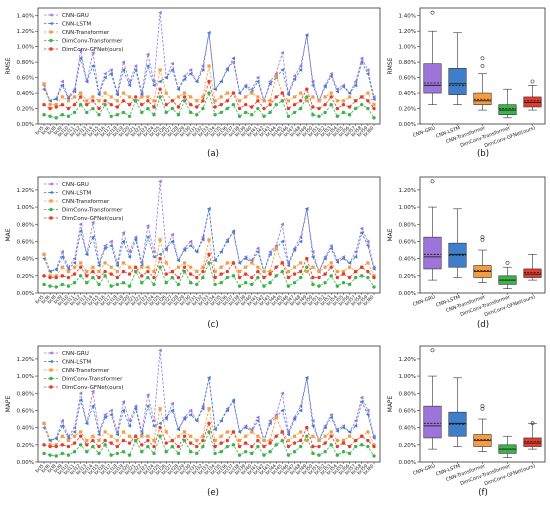 The width and height of the screenshot is (550, 507). I want to click on legend-label: DimConv-Transformer, so click(92, 211).